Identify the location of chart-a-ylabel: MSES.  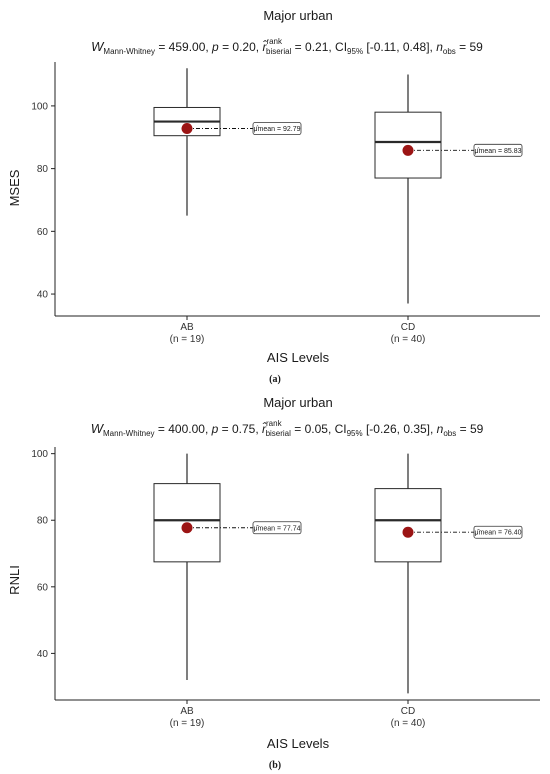
(14, 187).